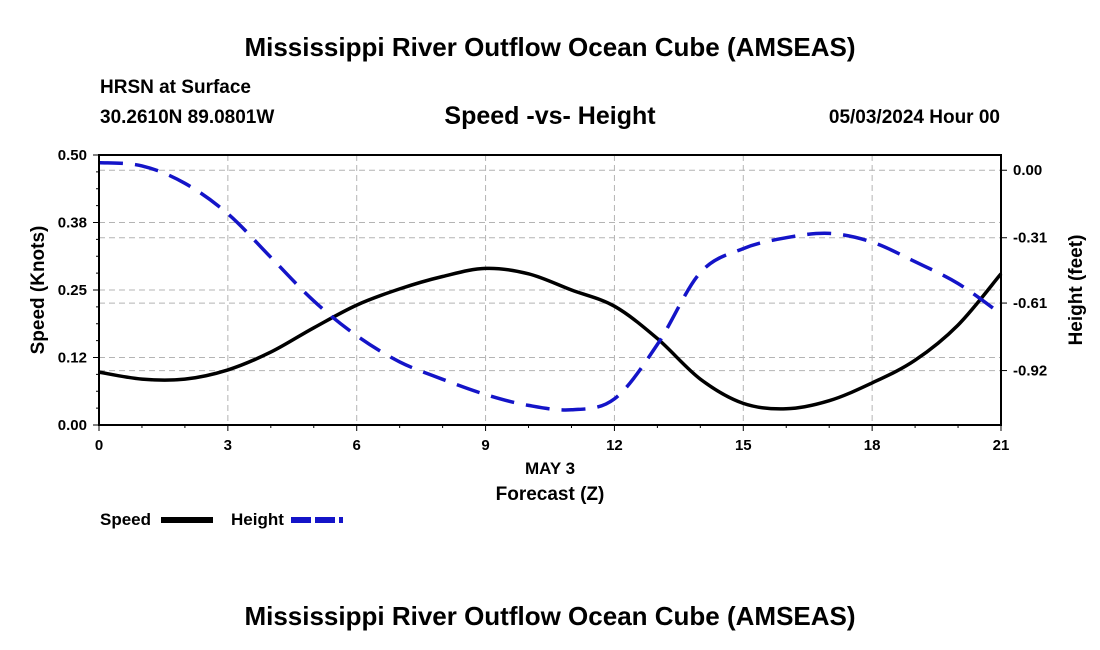  I want to click on legend-height-swatch, so click(317, 520).